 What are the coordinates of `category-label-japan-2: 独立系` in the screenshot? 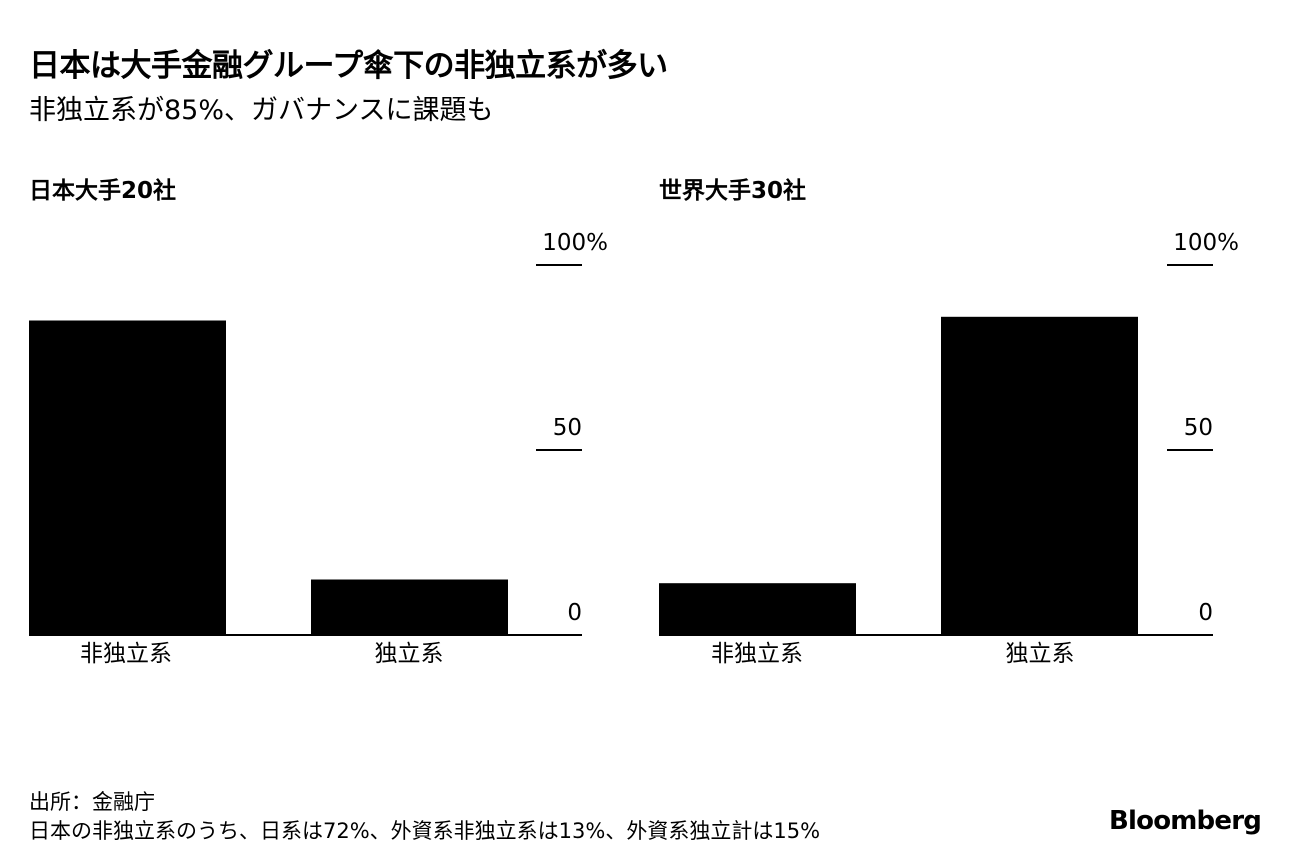 It's located at (409, 654).